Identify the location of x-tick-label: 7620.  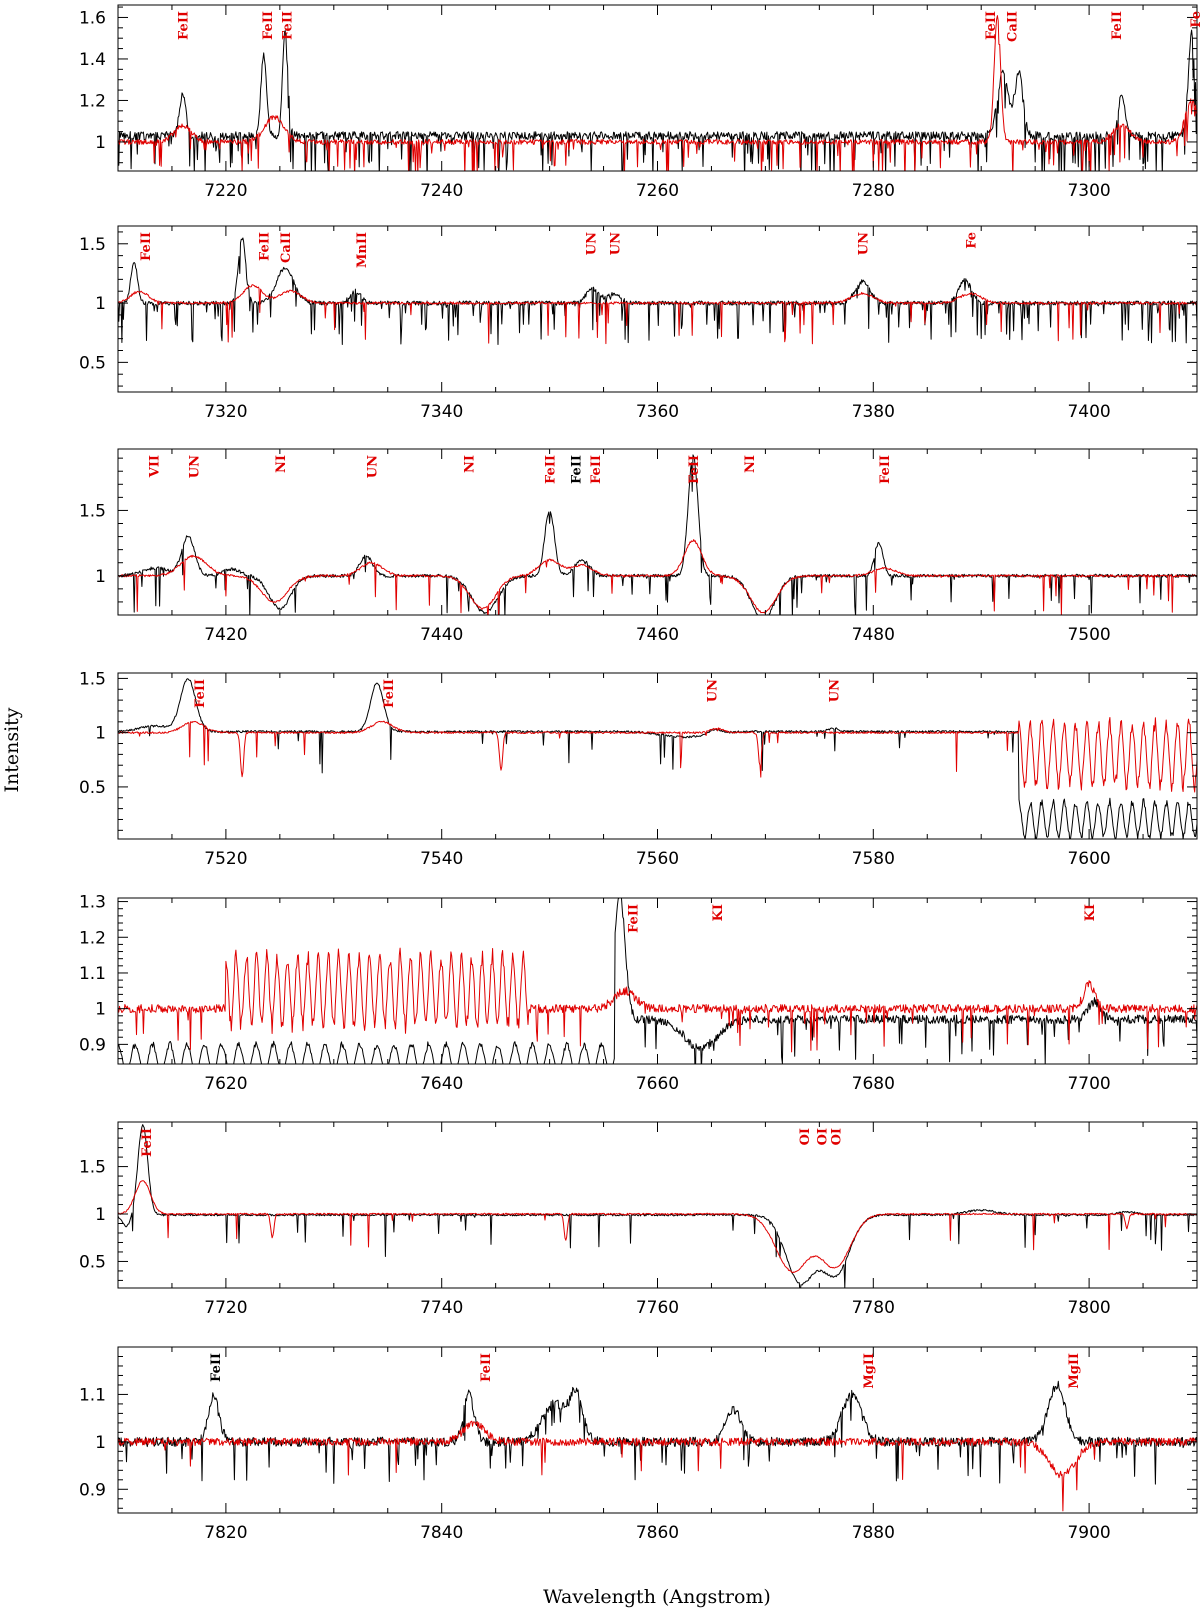
(225, 1084).